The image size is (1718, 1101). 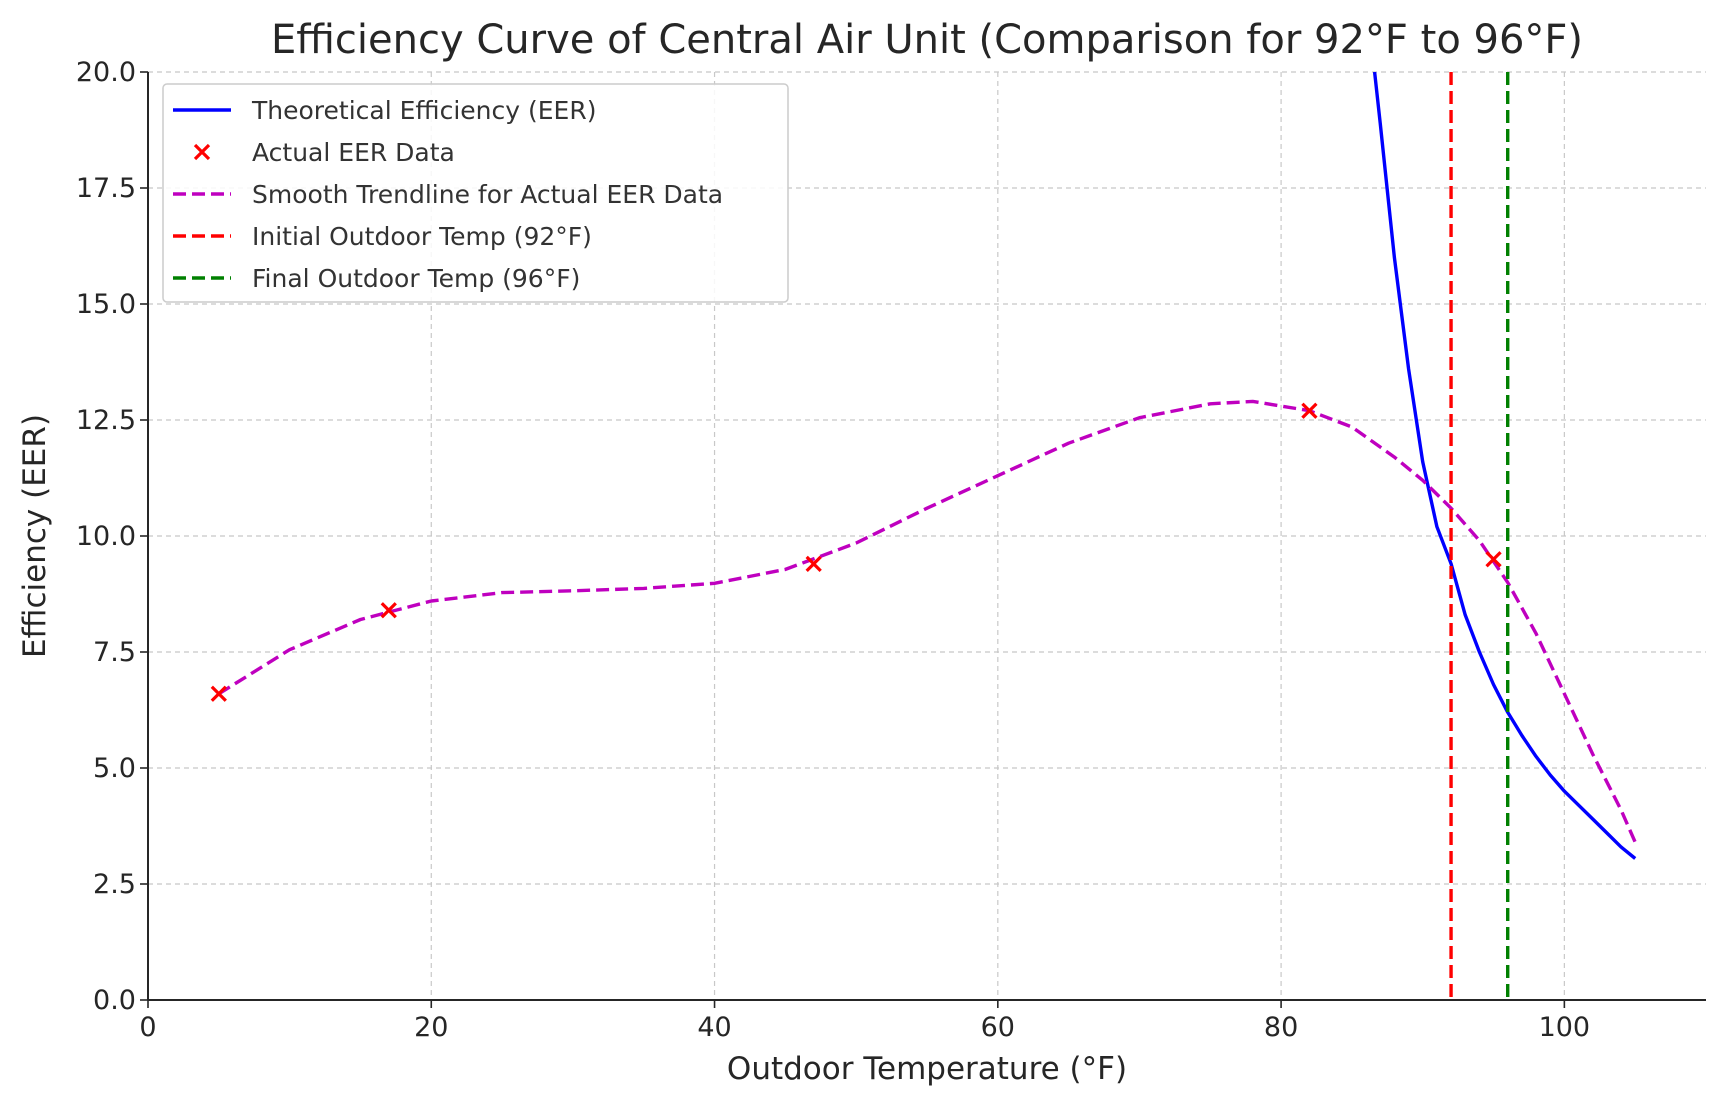 I want to click on x-tick-label-3: 60, so click(x=998, y=1027).